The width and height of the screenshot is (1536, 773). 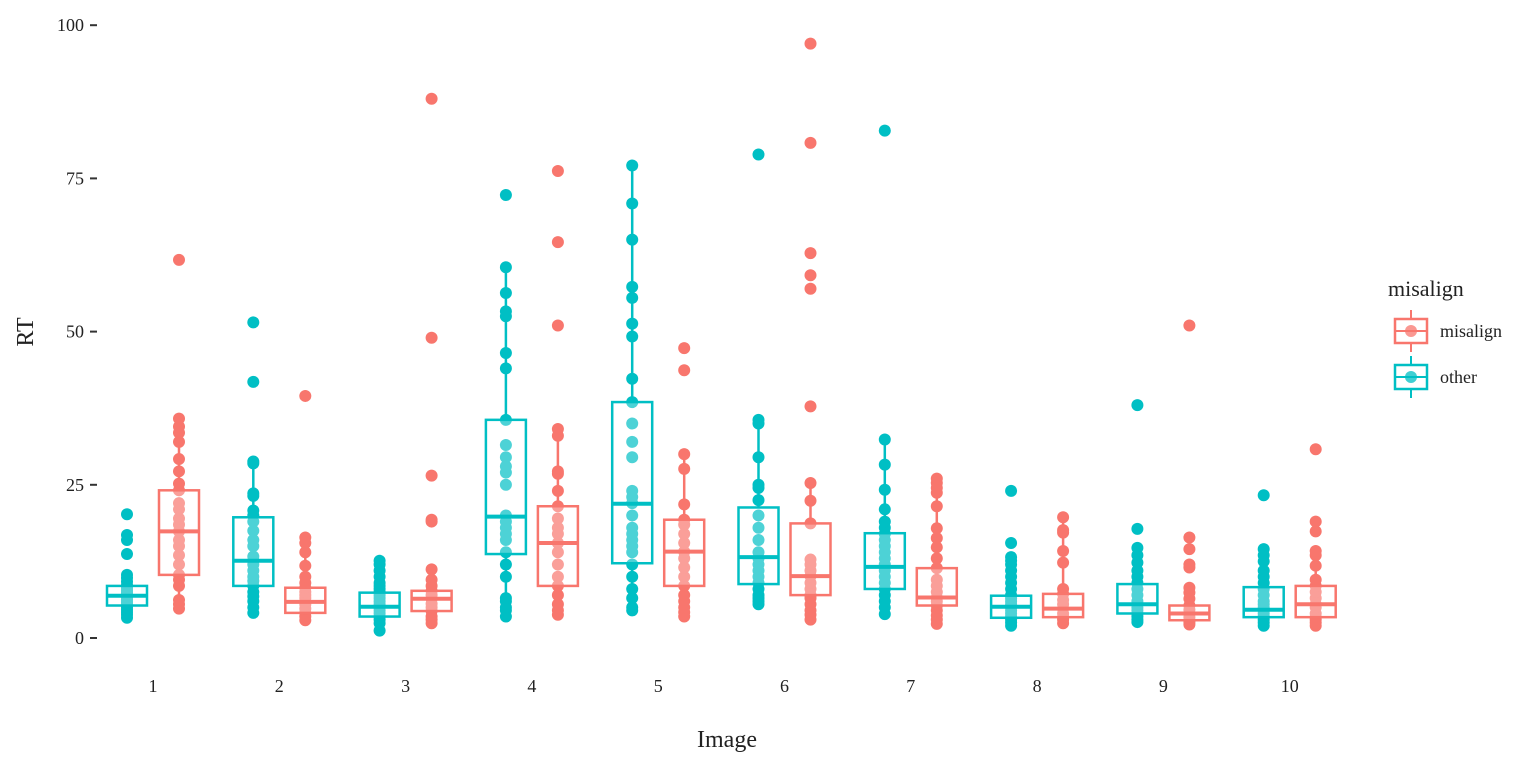 I want to click on x-tick-label: 8, so click(x=1037, y=686).